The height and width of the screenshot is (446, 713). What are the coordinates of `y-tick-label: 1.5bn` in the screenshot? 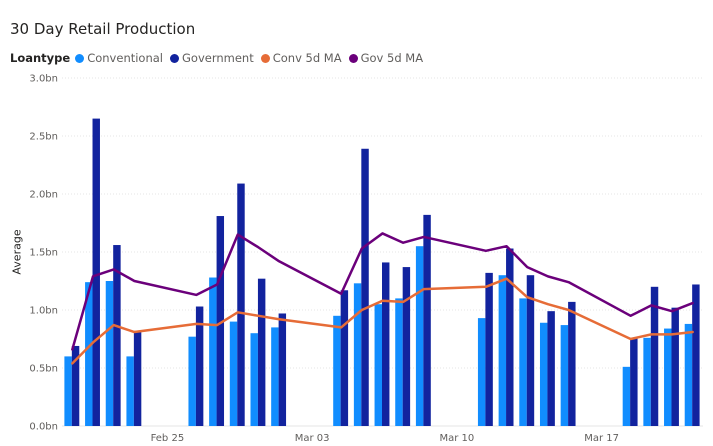 It's located at (43, 253).